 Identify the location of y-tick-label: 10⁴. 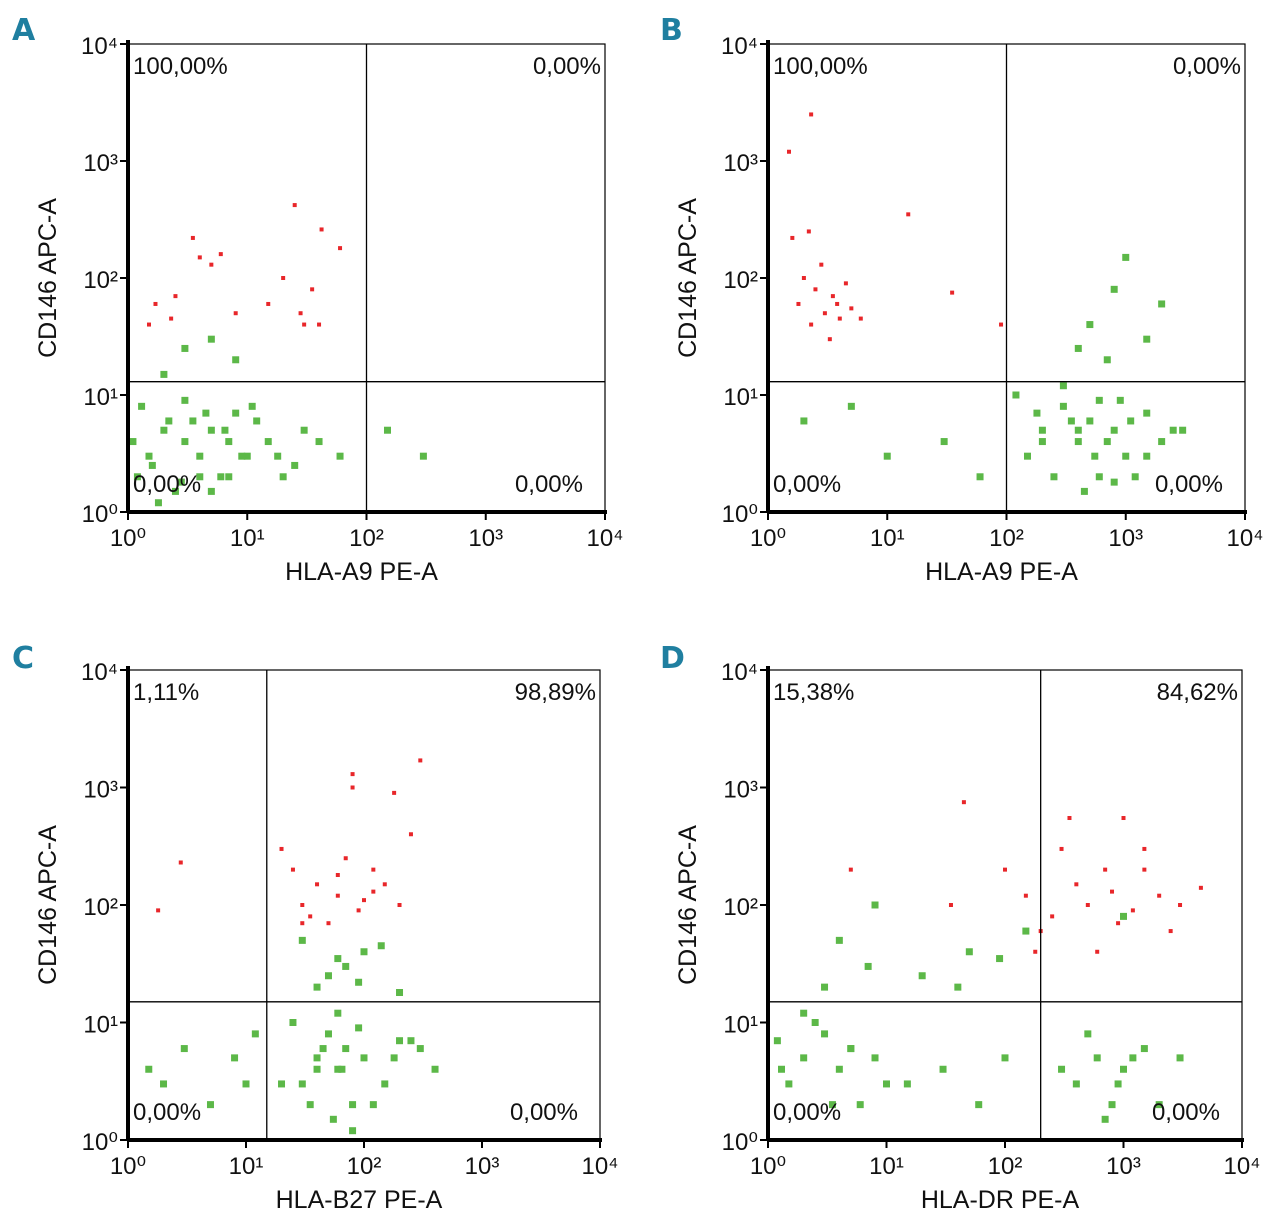
(739, 672).